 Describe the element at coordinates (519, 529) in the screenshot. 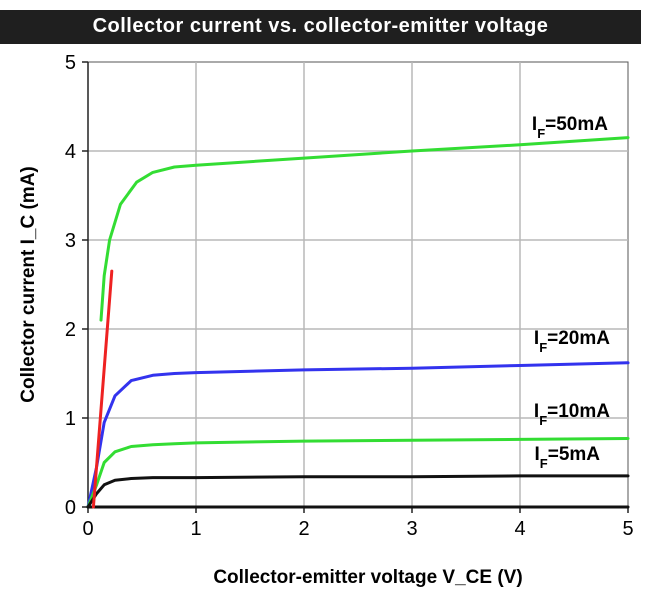

I see `x-tick-label: 4` at that location.